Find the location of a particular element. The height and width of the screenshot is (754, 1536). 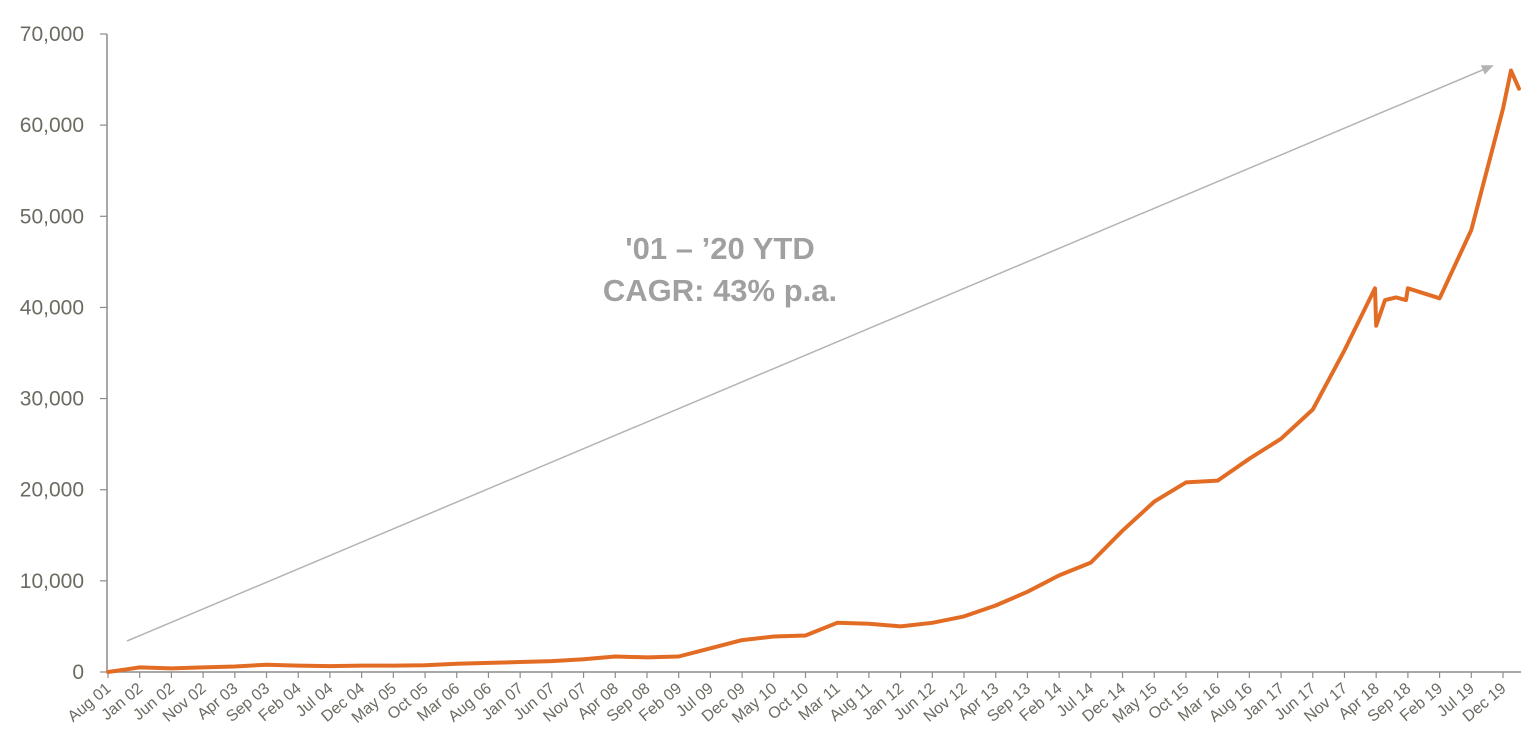

y-tick-label: 10,000 is located at coordinates (52, 581).